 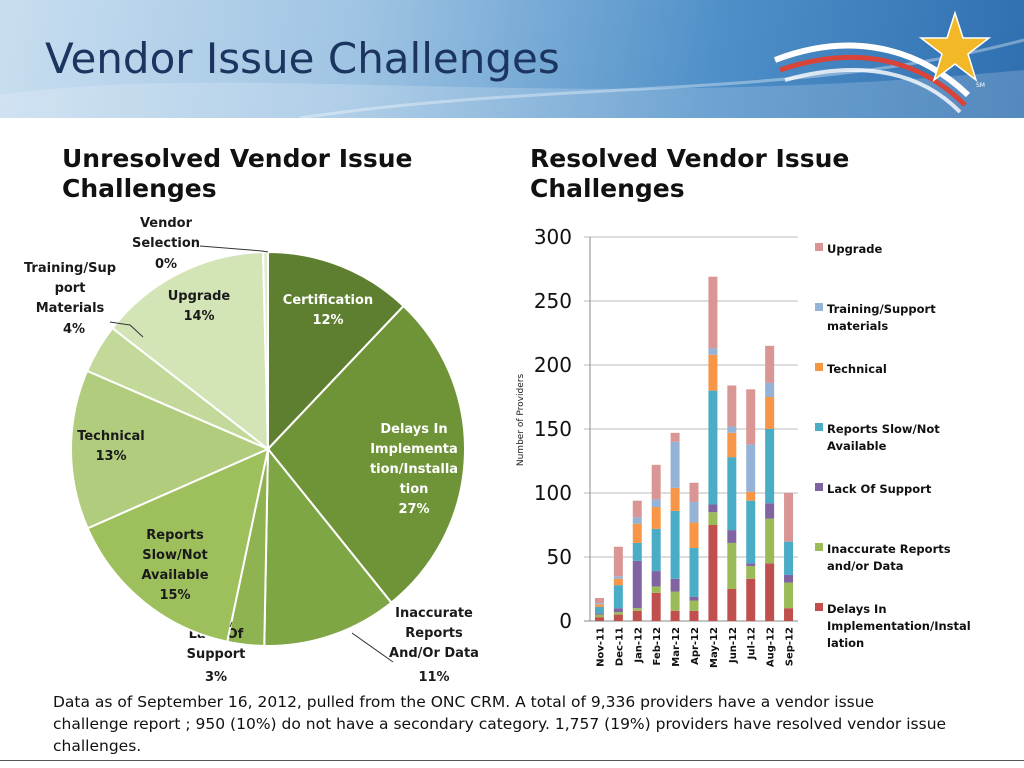 I want to click on legend-label-3: Reports Slow/Not Available, so click(x=883, y=437).